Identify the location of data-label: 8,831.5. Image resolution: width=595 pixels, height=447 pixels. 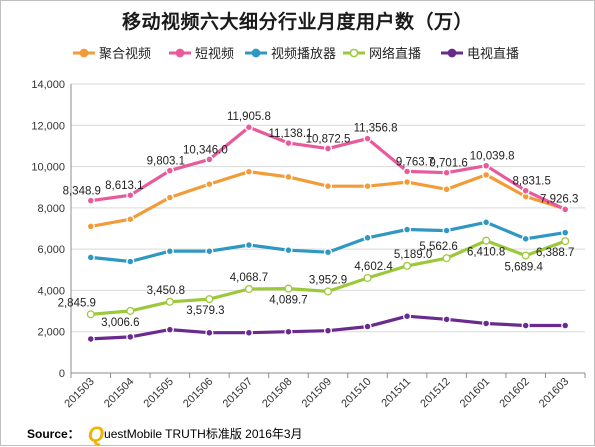
(532, 182).